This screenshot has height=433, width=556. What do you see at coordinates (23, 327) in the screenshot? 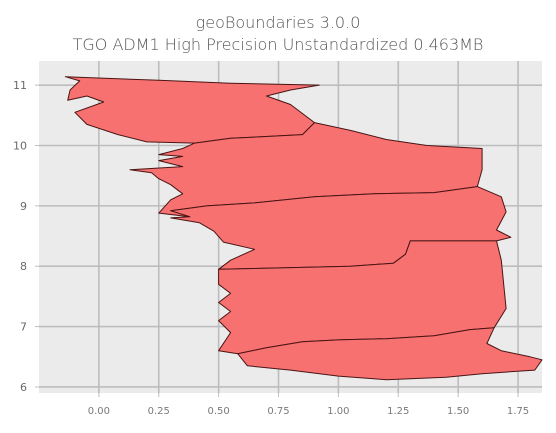
I see `y-tick-label: 7` at bounding box center [23, 327].